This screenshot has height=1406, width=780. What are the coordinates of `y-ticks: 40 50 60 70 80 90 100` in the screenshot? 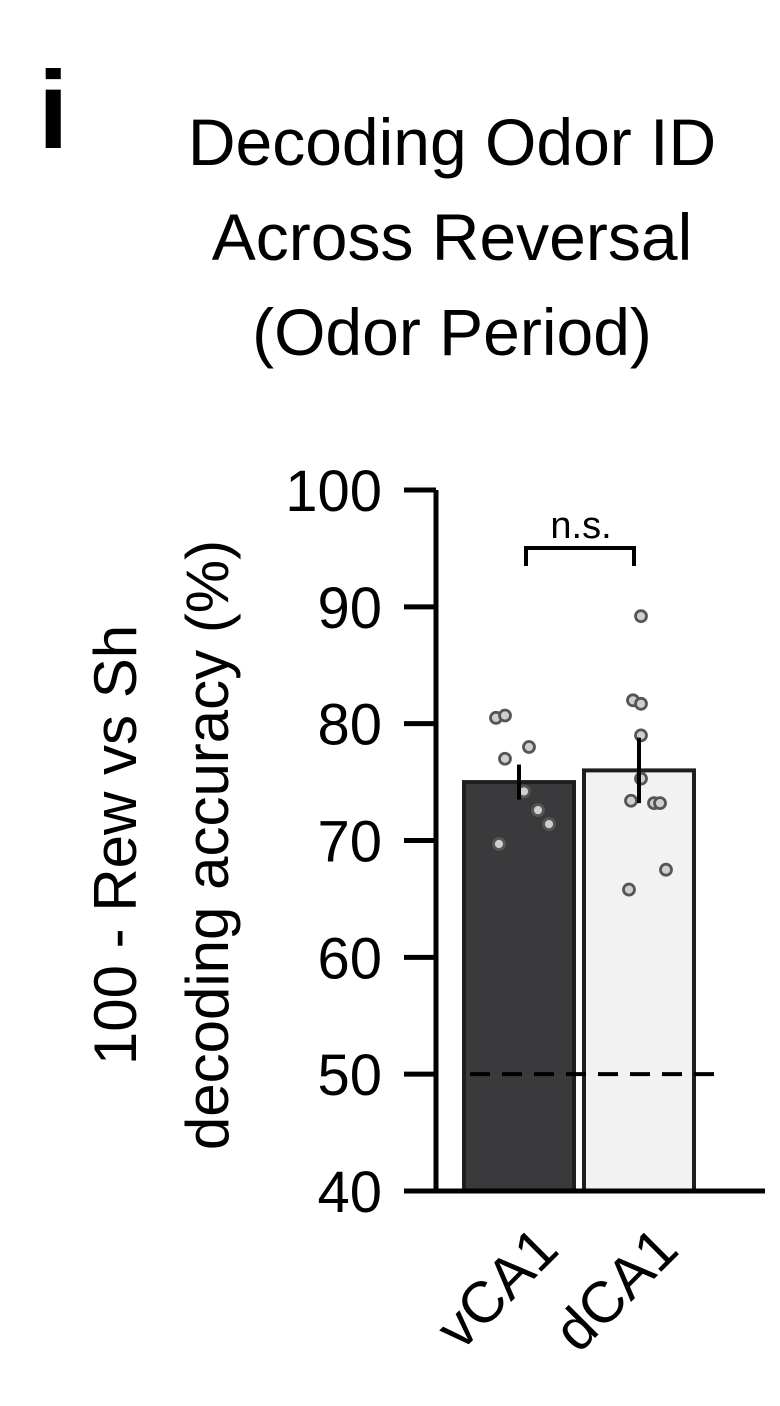 It's located at (360, 842).